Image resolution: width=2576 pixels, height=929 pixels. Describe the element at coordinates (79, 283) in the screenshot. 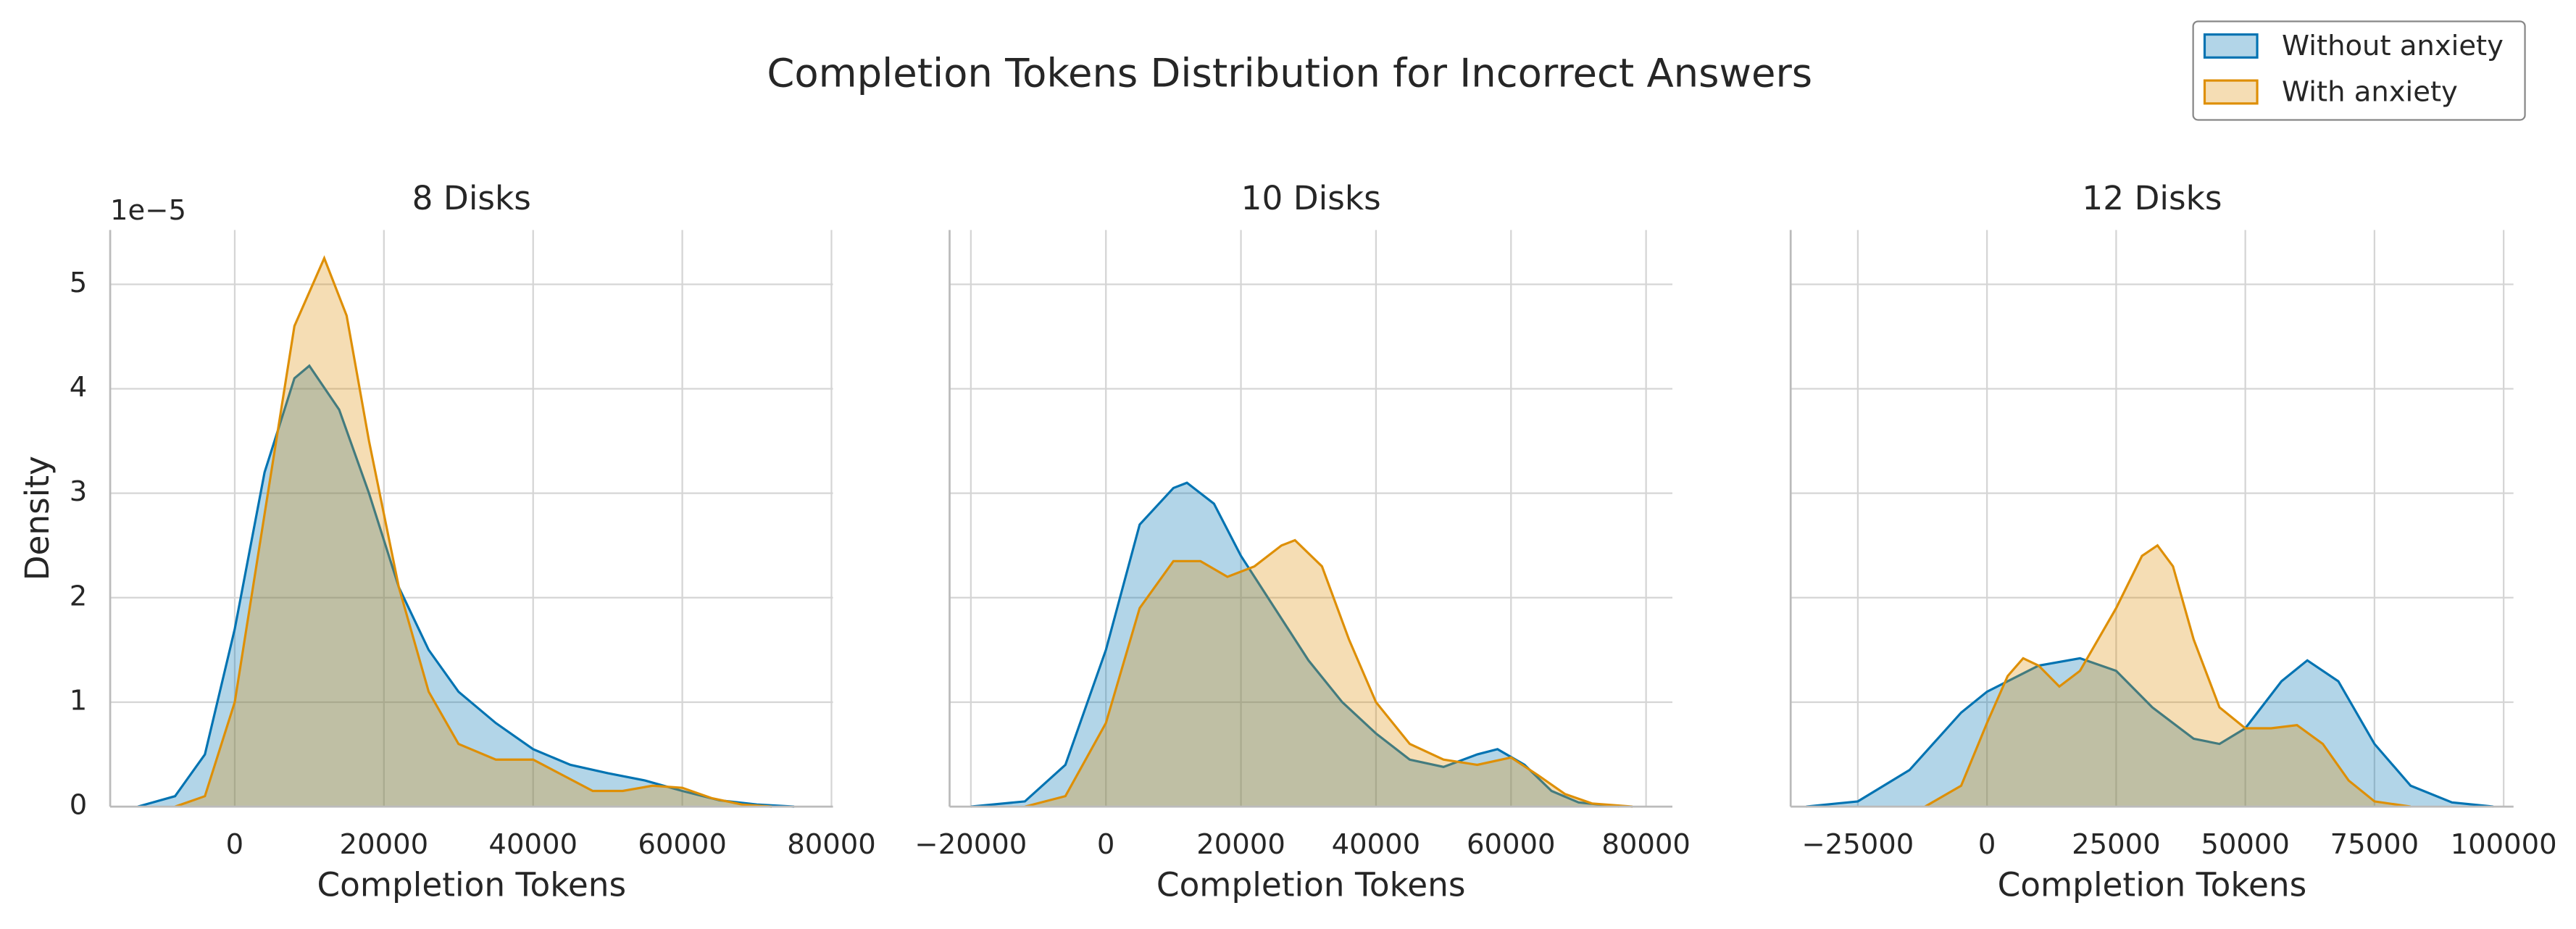

I see `y-tick-label: 5` at that location.